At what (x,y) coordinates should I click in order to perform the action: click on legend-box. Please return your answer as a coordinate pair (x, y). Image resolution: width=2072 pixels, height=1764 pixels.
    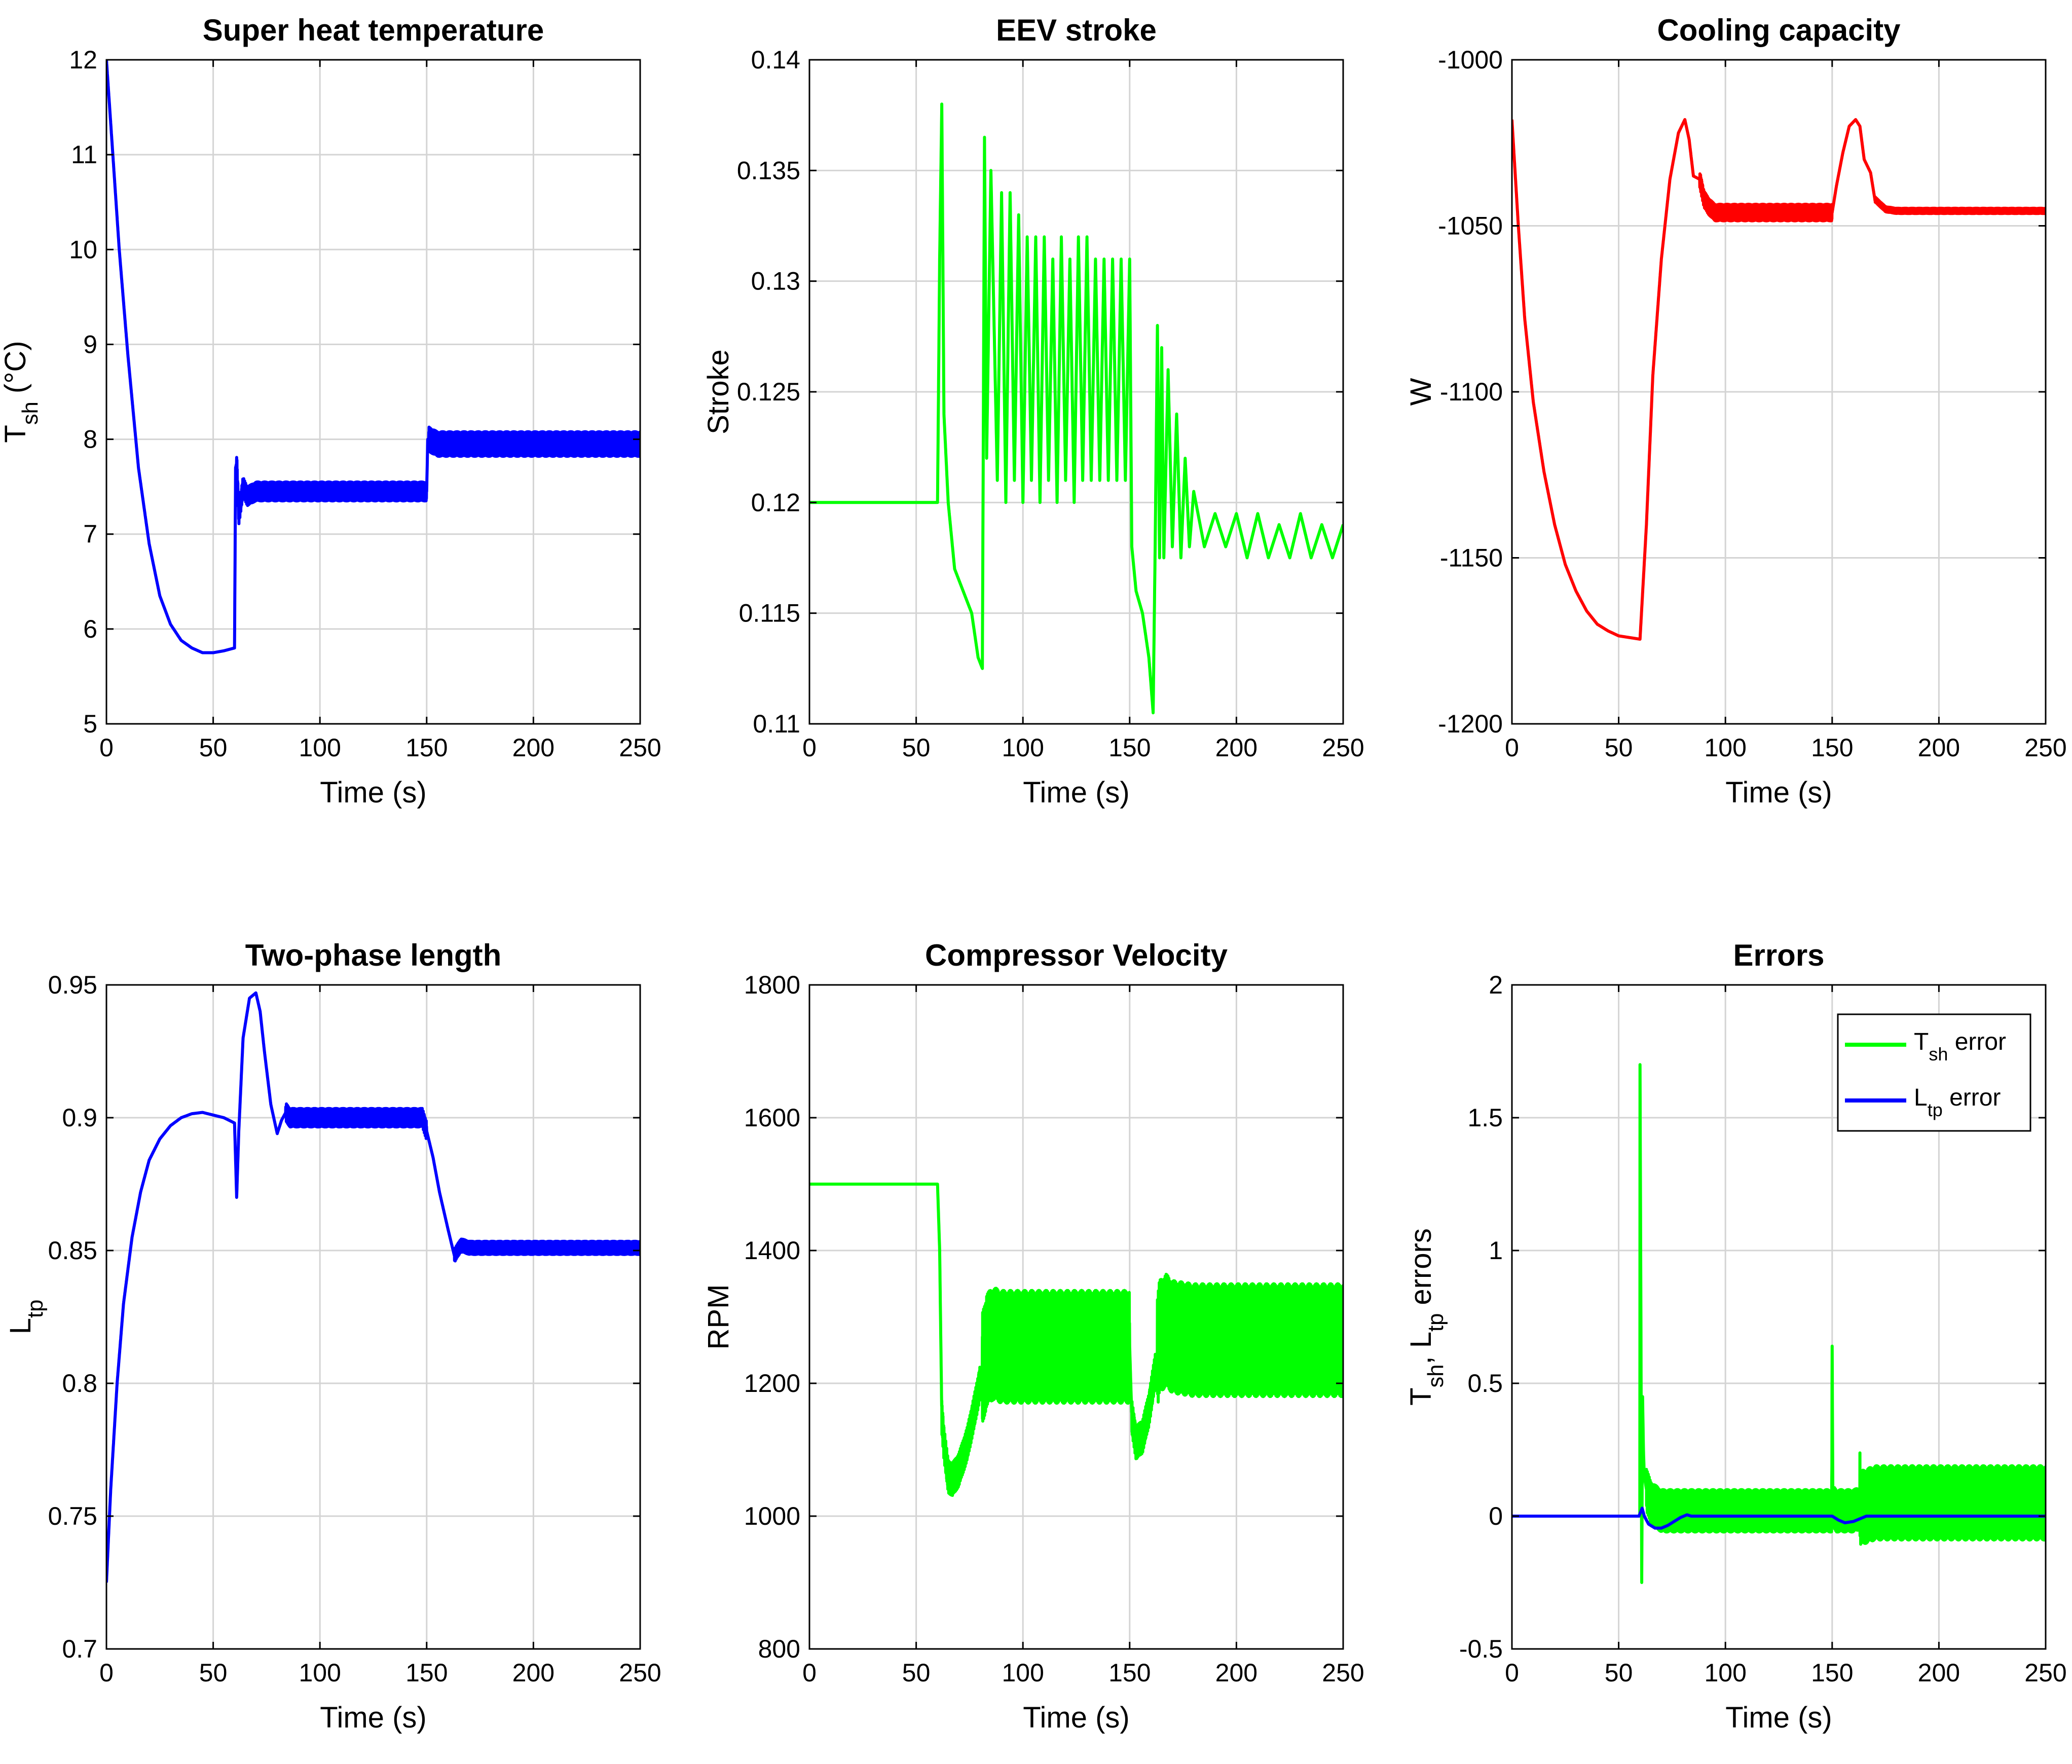
    Looking at the image, I should click on (1934, 1072).